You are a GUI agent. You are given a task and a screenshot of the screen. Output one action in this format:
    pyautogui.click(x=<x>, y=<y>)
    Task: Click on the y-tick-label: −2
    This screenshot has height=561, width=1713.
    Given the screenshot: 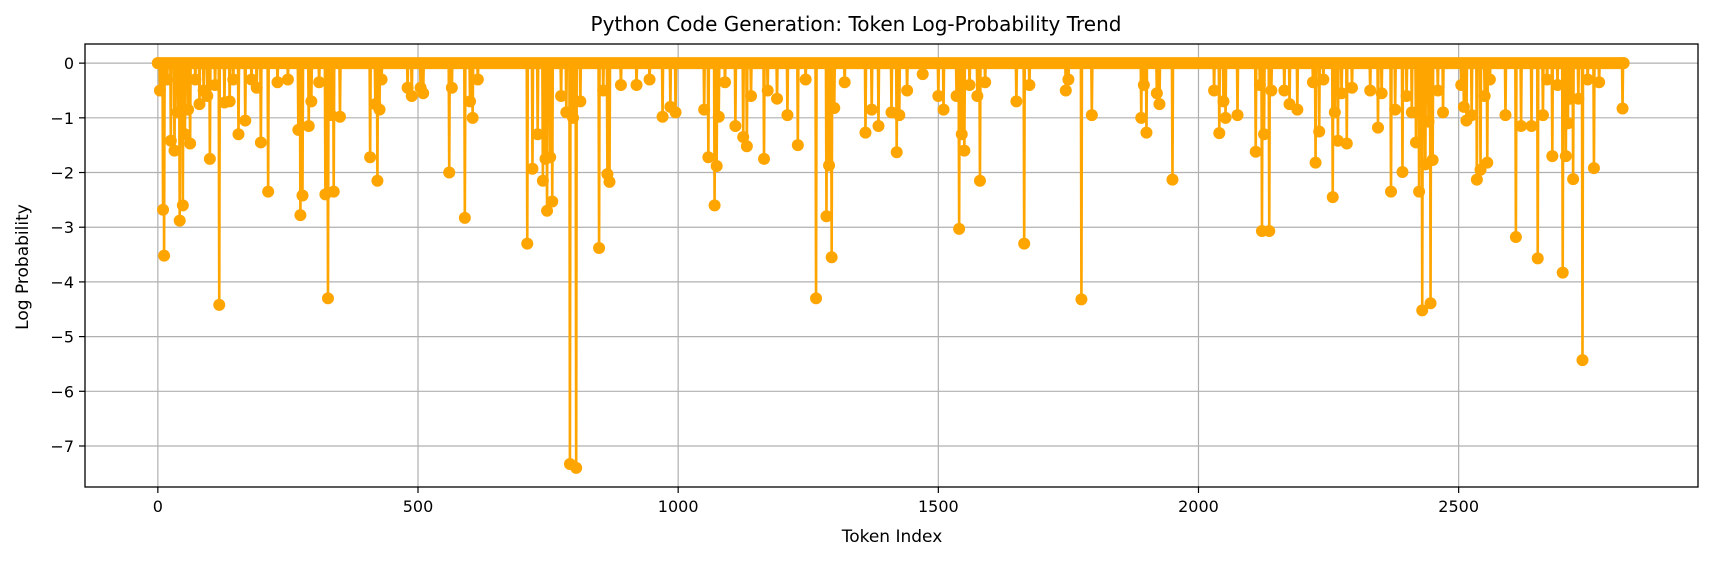 What is the action you would take?
    pyautogui.click(x=62, y=173)
    